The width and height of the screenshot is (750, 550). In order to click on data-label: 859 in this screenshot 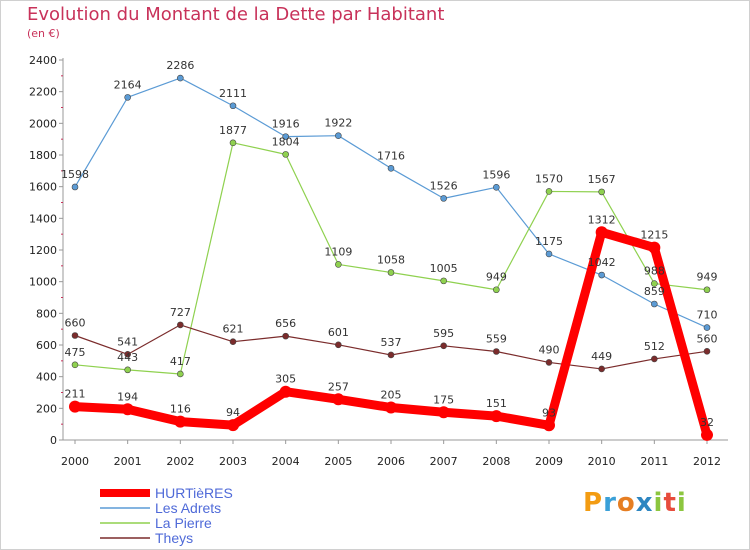, I will do `click(654, 291)`.